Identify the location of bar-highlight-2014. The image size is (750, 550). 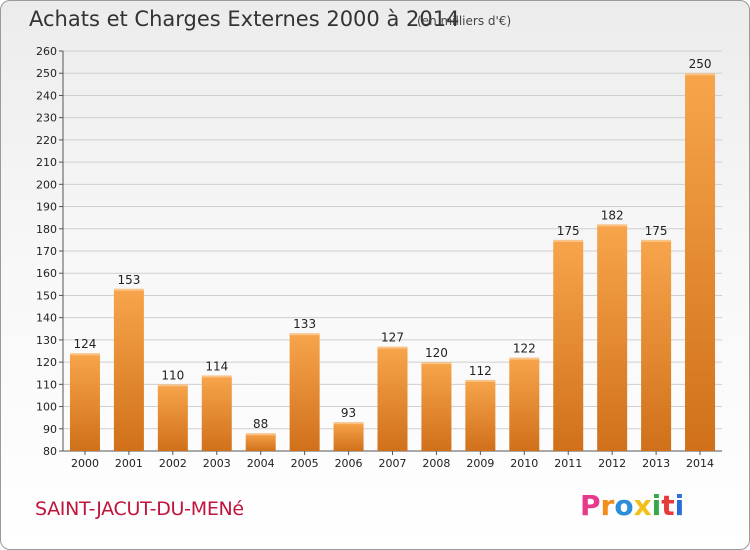
(700, 74).